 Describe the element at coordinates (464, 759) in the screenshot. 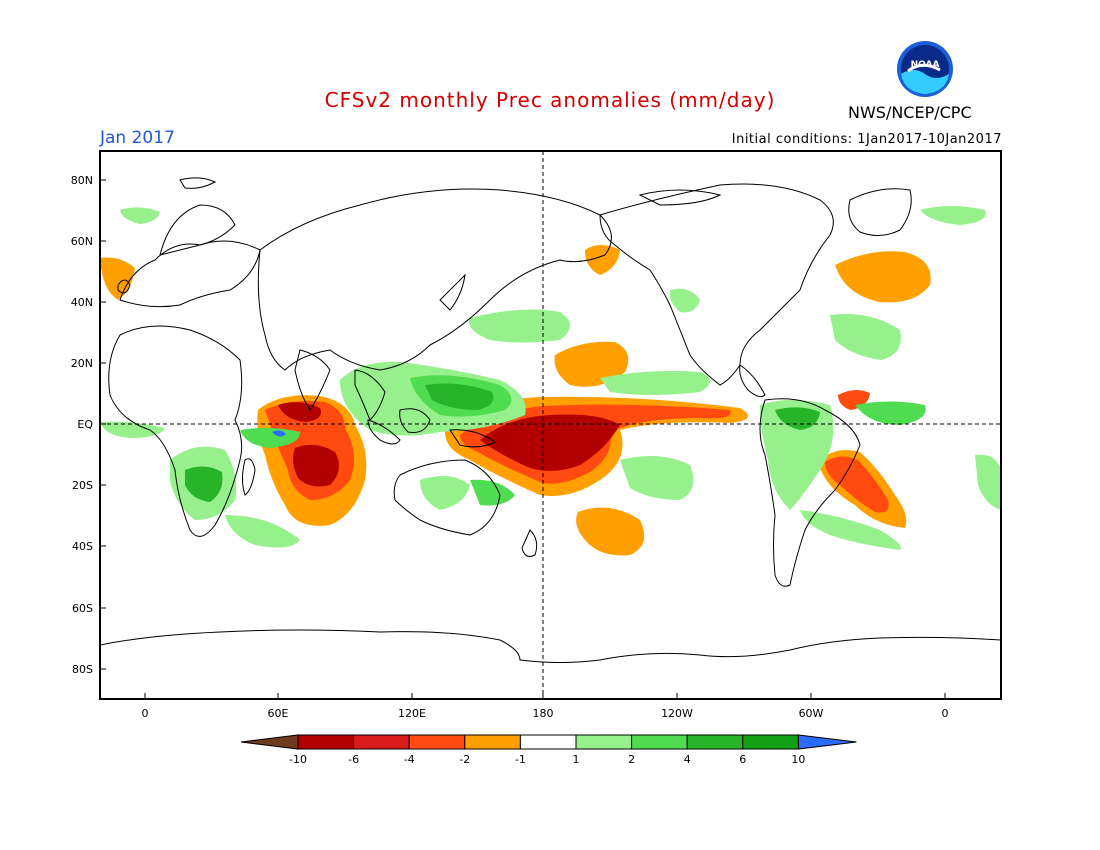

I see `colorbar-label: -2` at that location.